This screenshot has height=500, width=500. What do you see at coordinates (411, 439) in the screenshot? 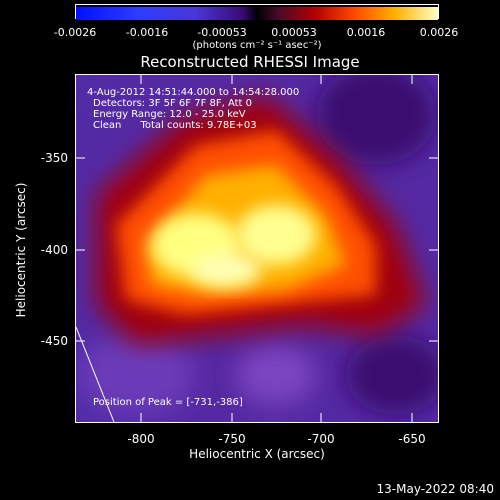
I see `x-tick-label: -650` at bounding box center [411, 439].